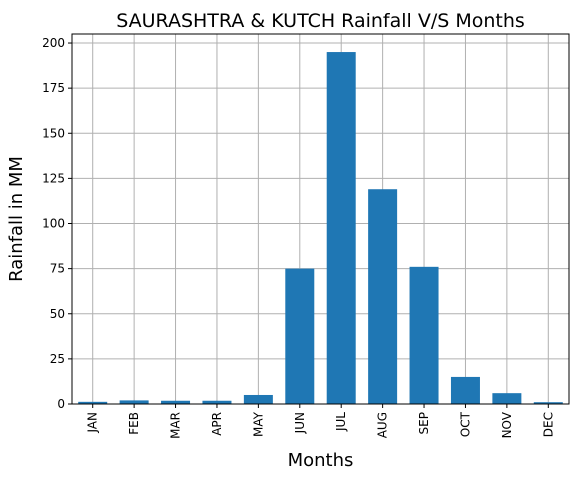  I want to click on x-tick-label: MAR, so click(176, 425).